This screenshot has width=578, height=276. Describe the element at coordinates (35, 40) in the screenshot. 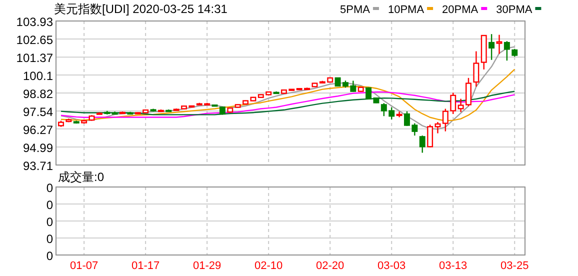

I see `y-tick-label: 102.65` at that location.